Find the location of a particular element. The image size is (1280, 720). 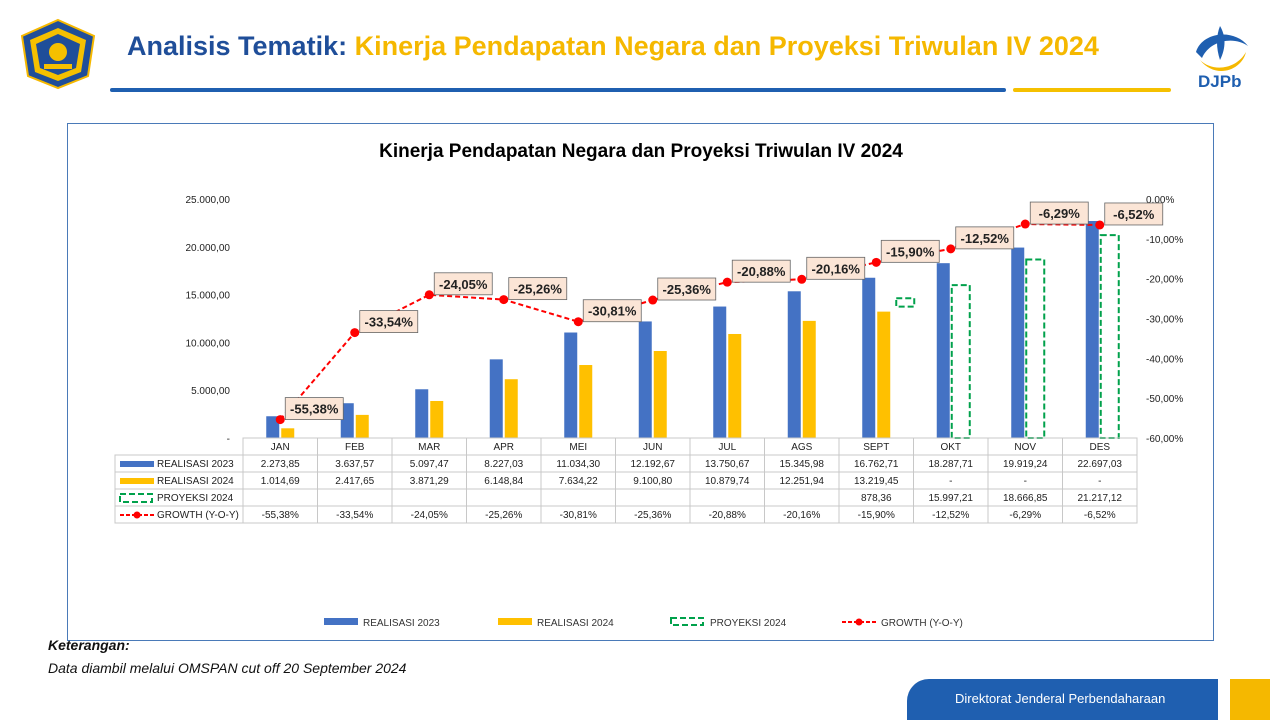

legend-key-realisasi-2023 is located at coordinates (137, 464).